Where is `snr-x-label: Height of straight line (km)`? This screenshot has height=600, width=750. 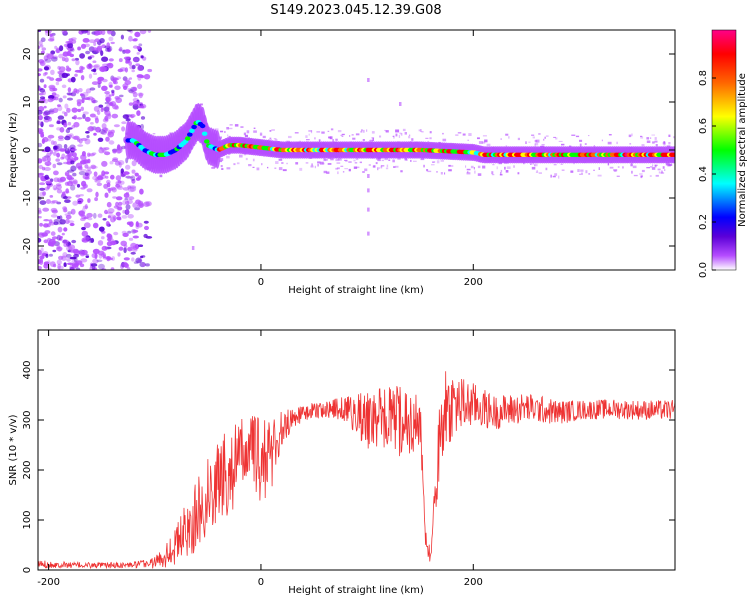
snr-x-label: Height of straight line (km) is located at coordinates (356, 590).